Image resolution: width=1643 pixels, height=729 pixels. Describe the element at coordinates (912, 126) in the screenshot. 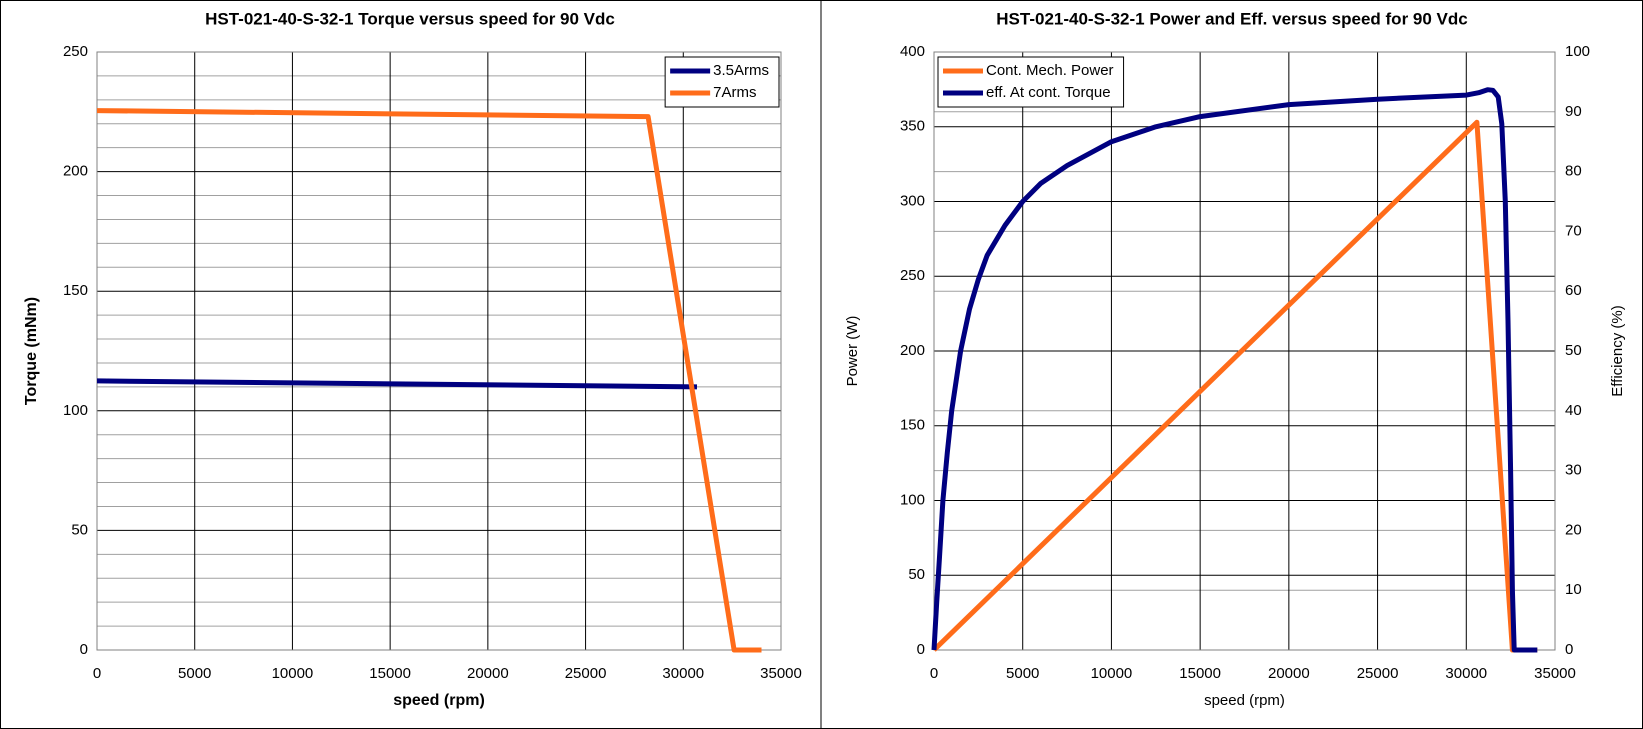

I see `y-tick-label: 350` at that location.